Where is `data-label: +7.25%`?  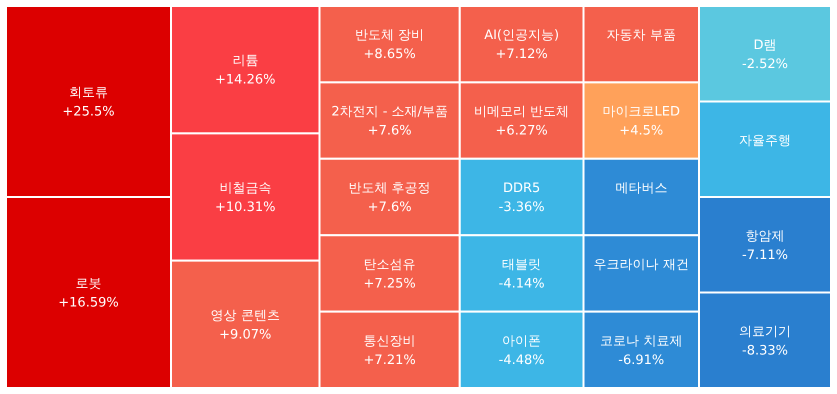 data-label: +7.25% is located at coordinates (390, 284).